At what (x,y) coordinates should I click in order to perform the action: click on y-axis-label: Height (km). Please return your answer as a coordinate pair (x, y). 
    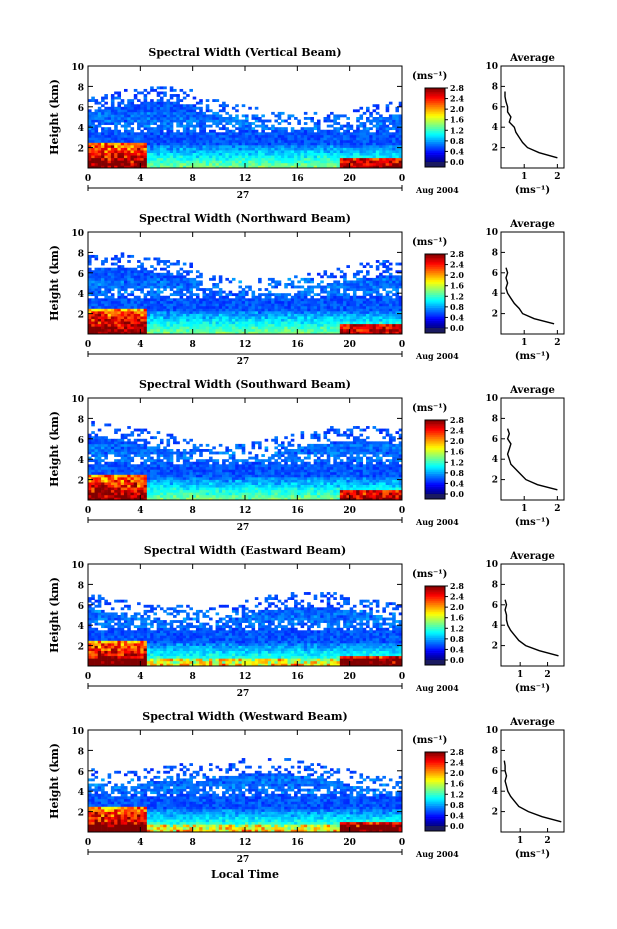
    Looking at the image, I should click on (54, 117).